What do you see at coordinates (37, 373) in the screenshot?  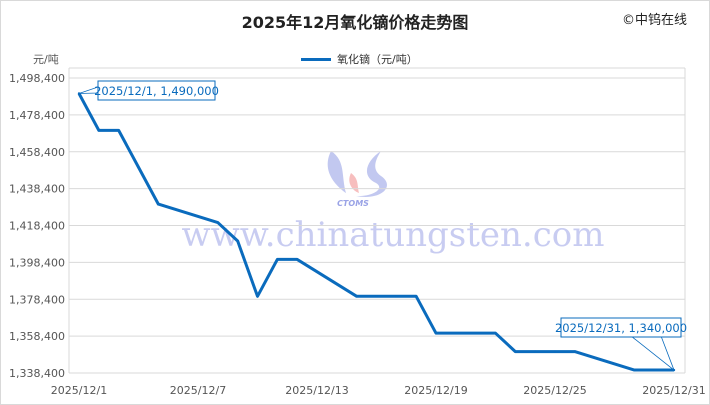 I see `y-tick-label: 1,338,400` at bounding box center [37, 373].